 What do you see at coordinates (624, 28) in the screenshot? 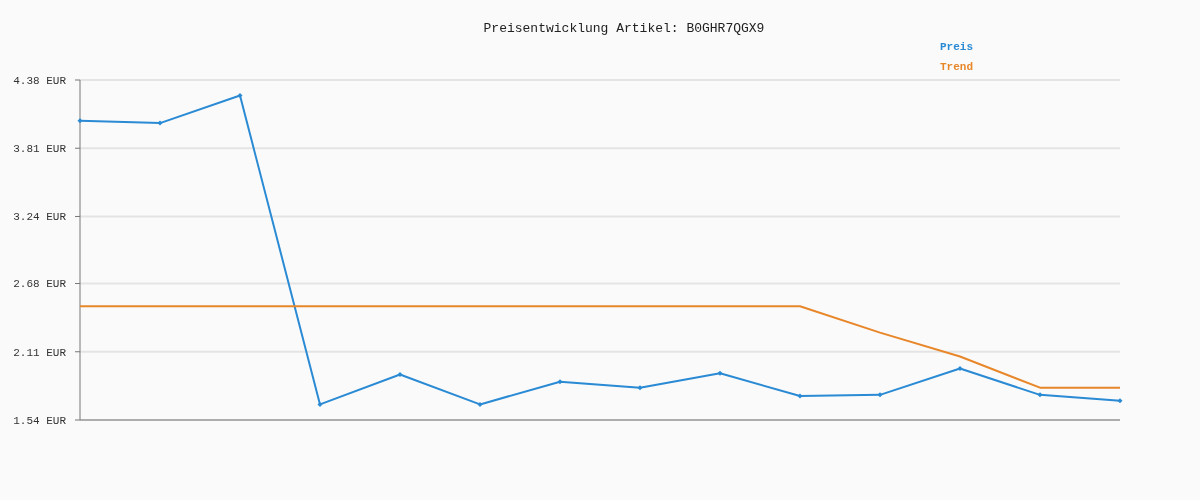
I see `chart-title: Preisentwicklung Artikel: B0GHR7QGX9` at bounding box center [624, 28].